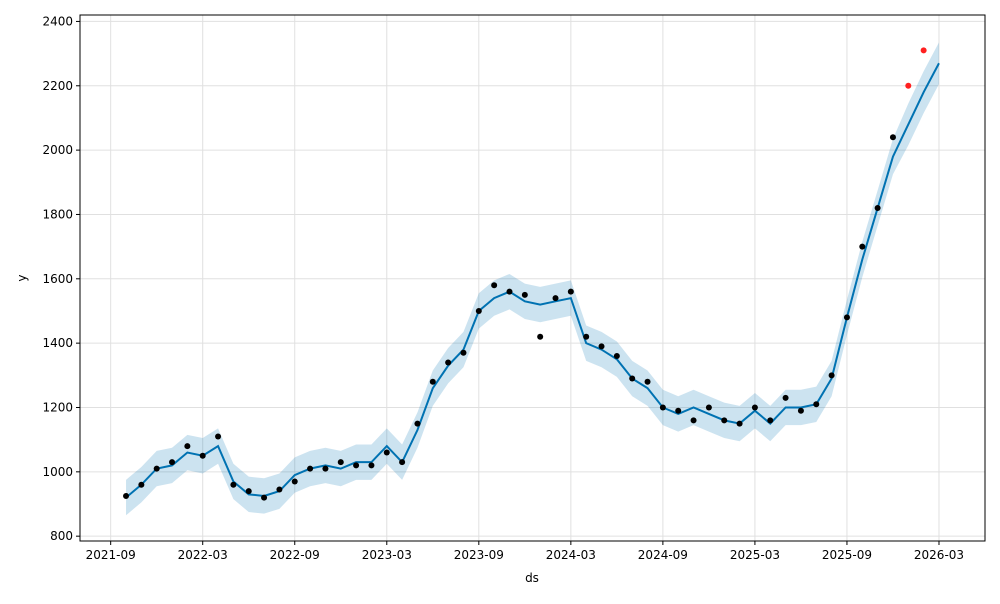 The height and width of the screenshot is (604, 1000). Describe the element at coordinates (22, 277) in the screenshot. I see `y-axis-label: y` at that location.